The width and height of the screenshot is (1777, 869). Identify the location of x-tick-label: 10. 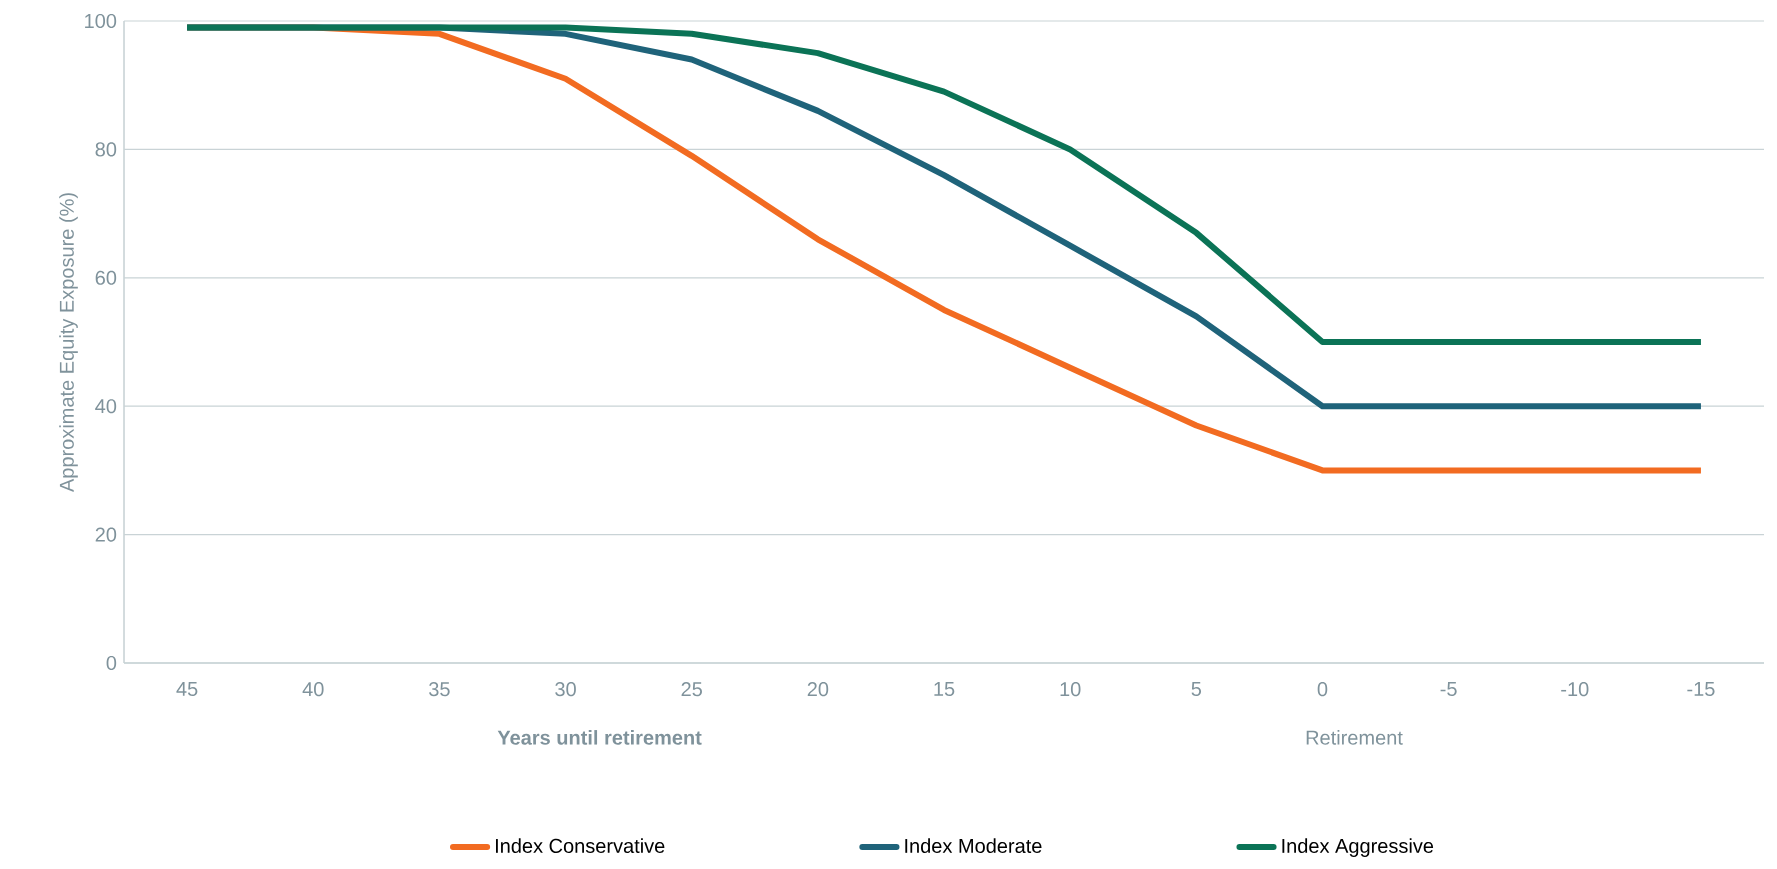
(1070, 689).